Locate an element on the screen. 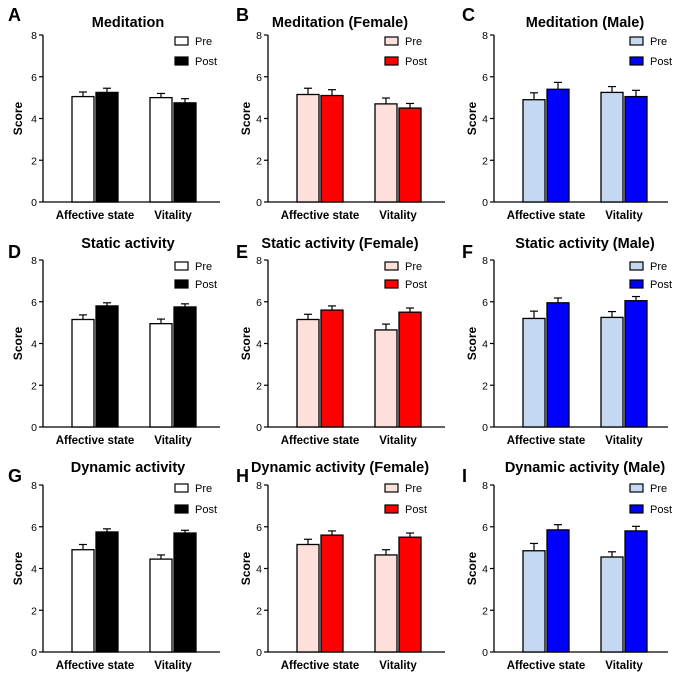 This screenshot has width=685, height=686. panel-letter: C is located at coordinates (468, 15).